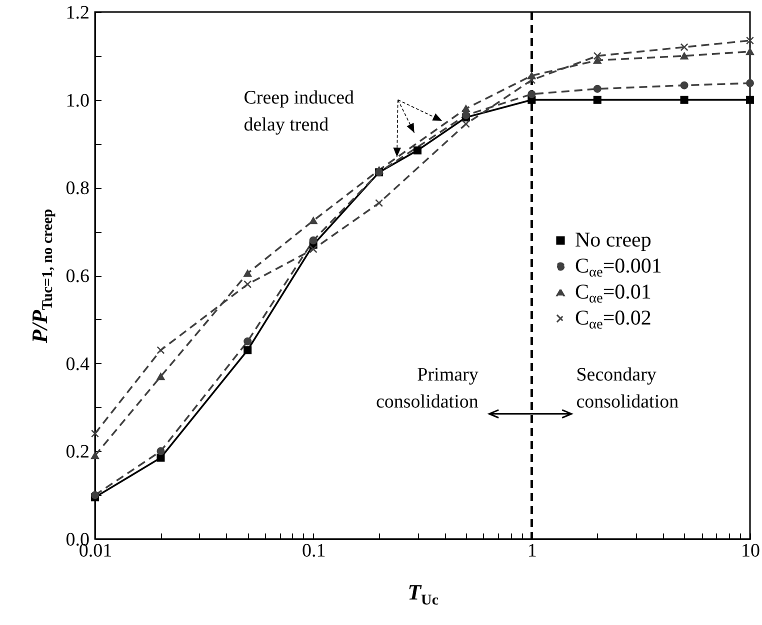 Image resolution: width=762 pixels, height=625 pixels. I want to click on annotation: Creep induced delay trend, so click(299, 112).